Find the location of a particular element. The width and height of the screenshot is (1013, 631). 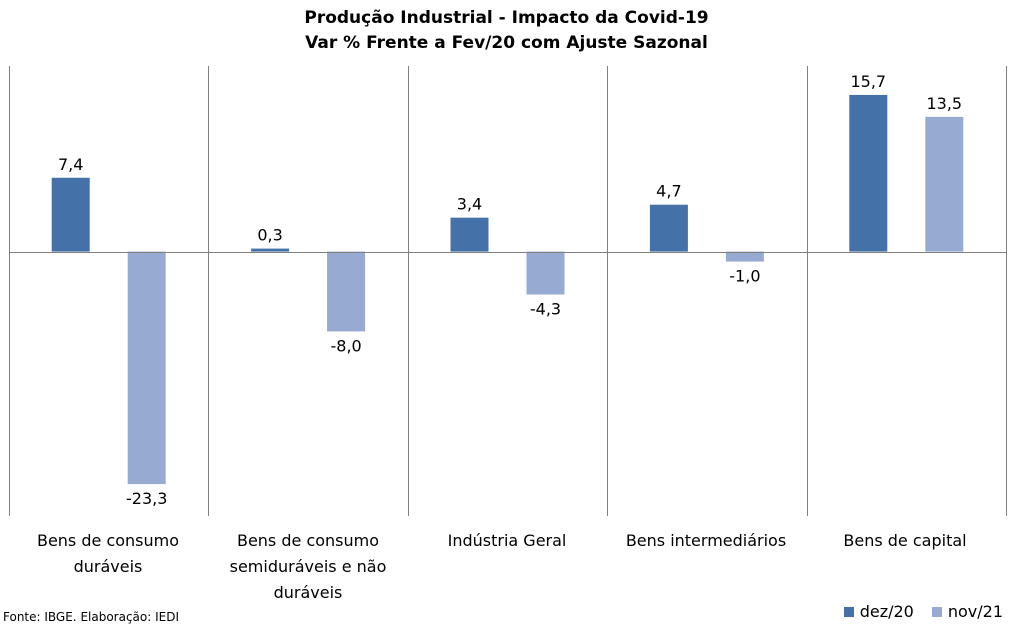

legend-item-dez20: dez/20 is located at coordinates (878, 611).